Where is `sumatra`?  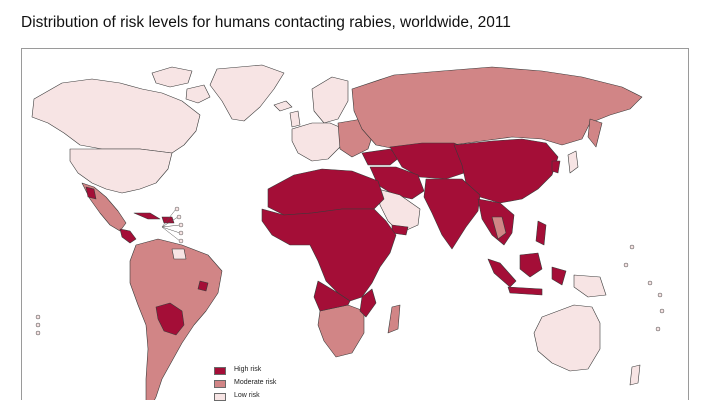 sumatra is located at coordinates (502, 273).